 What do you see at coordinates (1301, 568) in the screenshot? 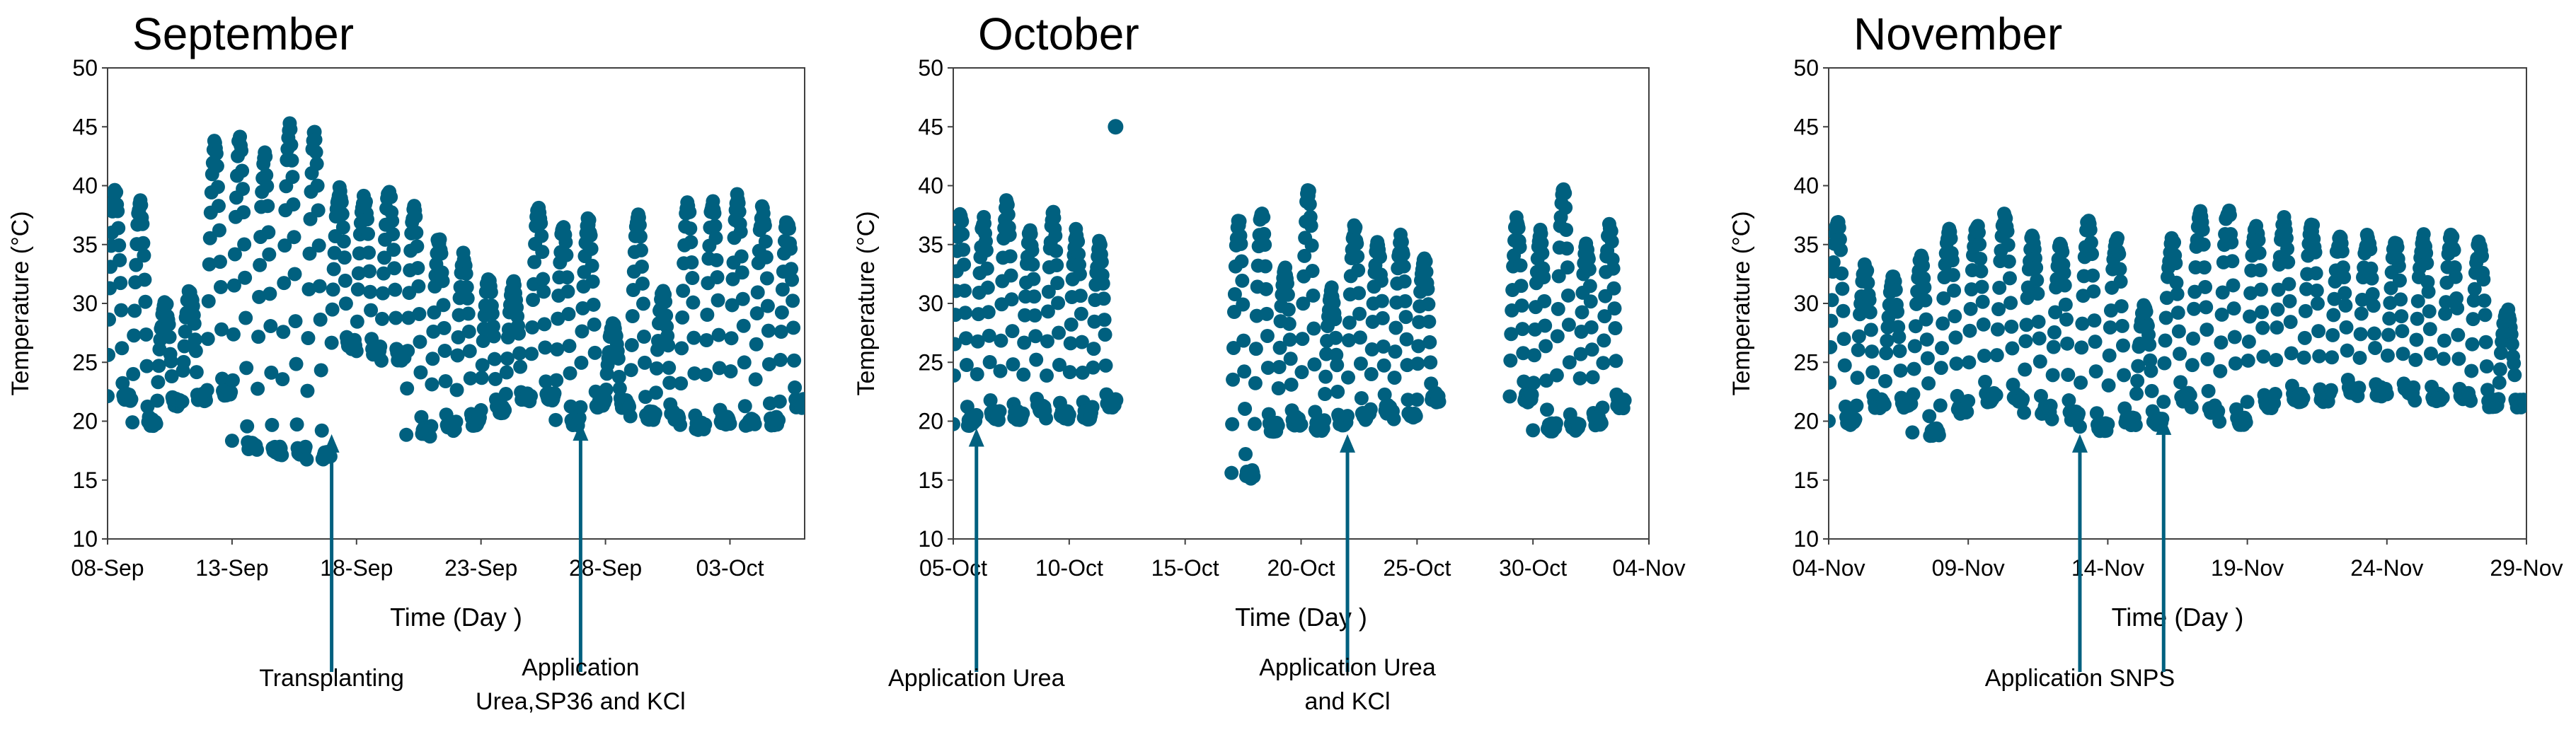
I see `x-tick-label: 20-Oct` at bounding box center [1301, 568].